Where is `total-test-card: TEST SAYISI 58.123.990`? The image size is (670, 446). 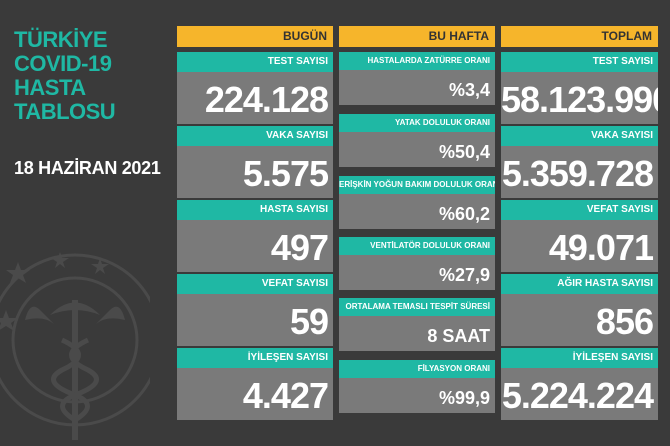 total-test-card: TEST SAYISI 58.123.990 is located at coordinates (579, 88).